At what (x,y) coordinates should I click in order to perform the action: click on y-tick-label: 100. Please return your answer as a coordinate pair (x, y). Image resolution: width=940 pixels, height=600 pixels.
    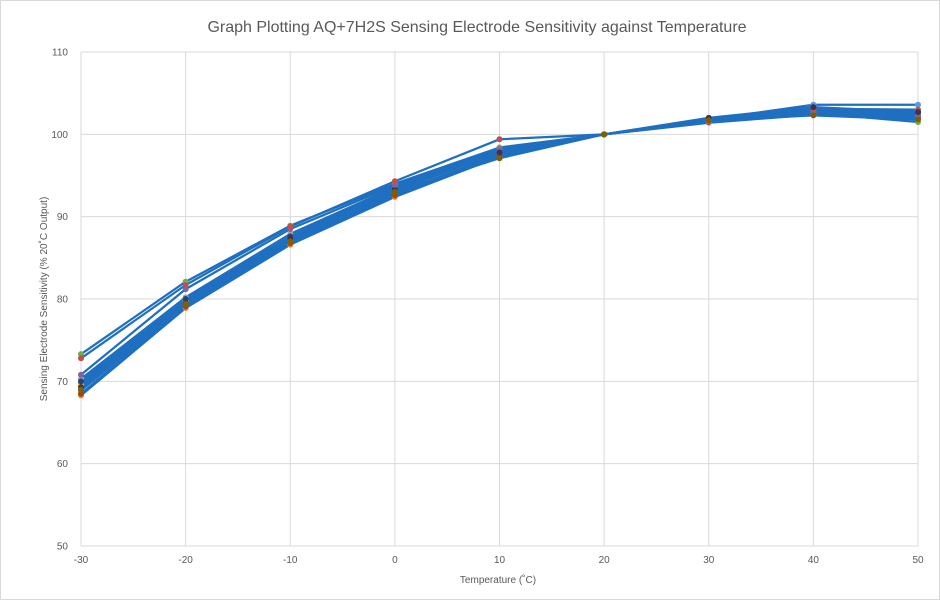
    Looking at the image, I should click on (59, 135).